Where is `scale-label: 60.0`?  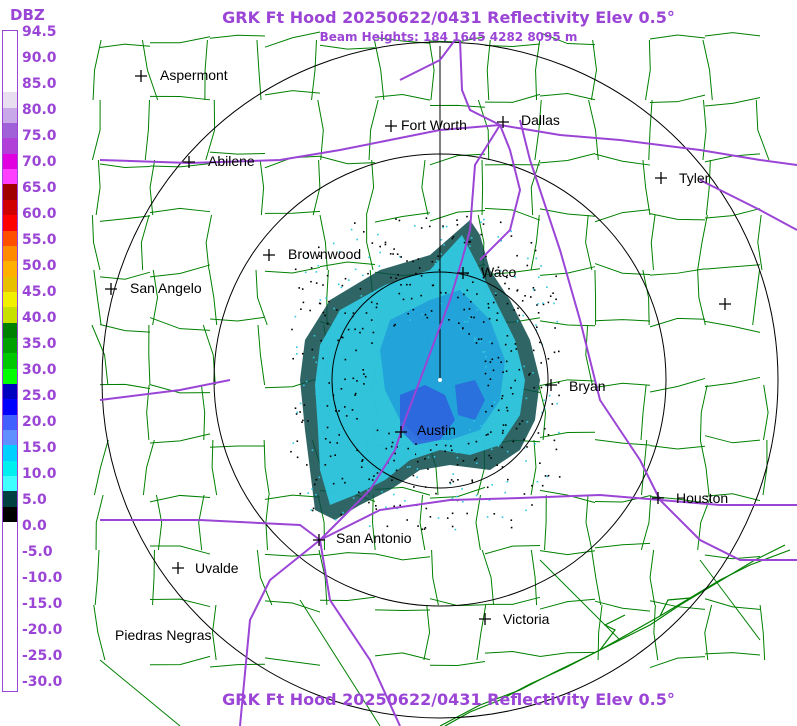 scale-label: 60.0 is located at coordinates (39, 214).